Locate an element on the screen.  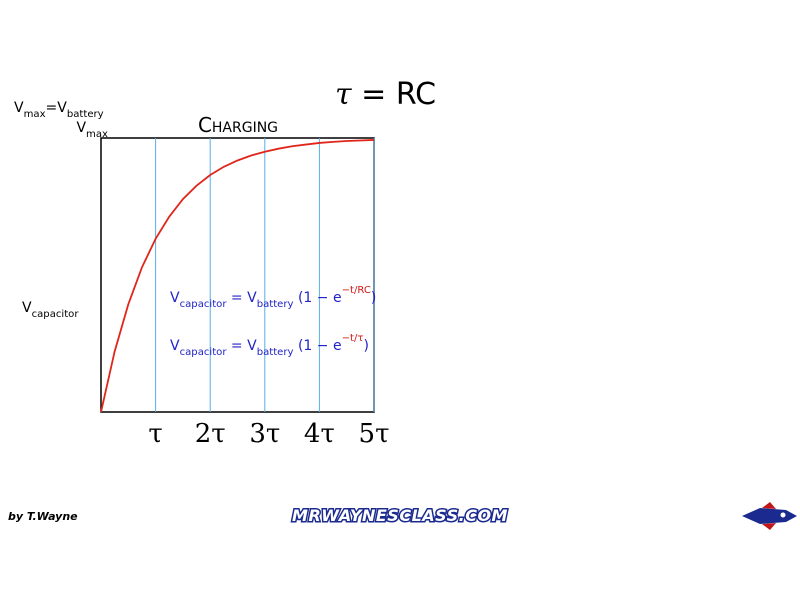
x-tick-label: τ is located at coordinates (155, 434).